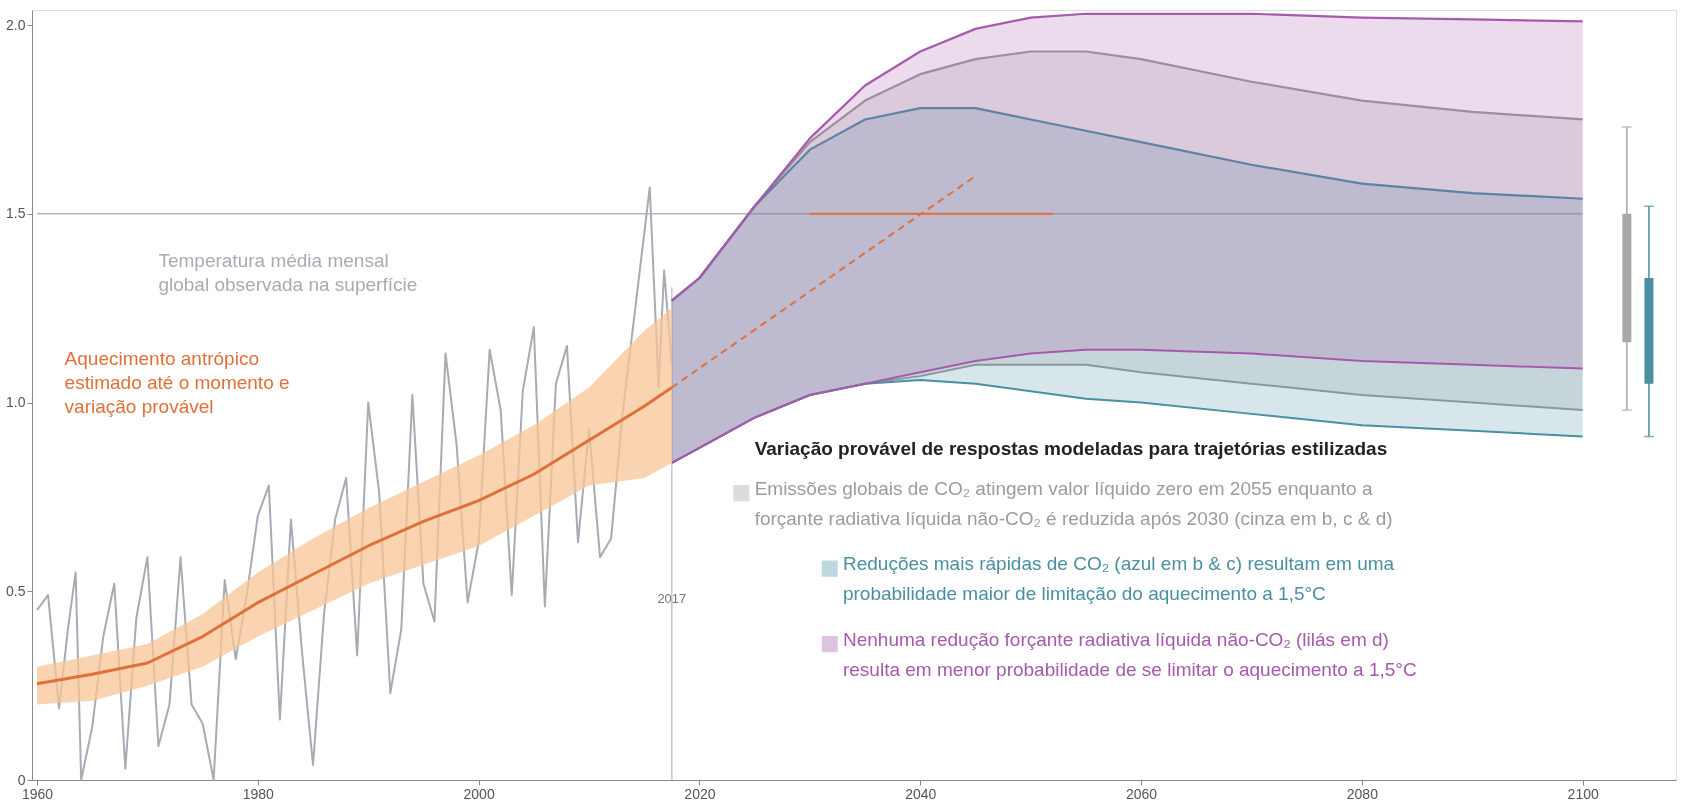  I want to click on text: Aquecimento antrópico estimado até o momento e variação provável, so click(177, 382).